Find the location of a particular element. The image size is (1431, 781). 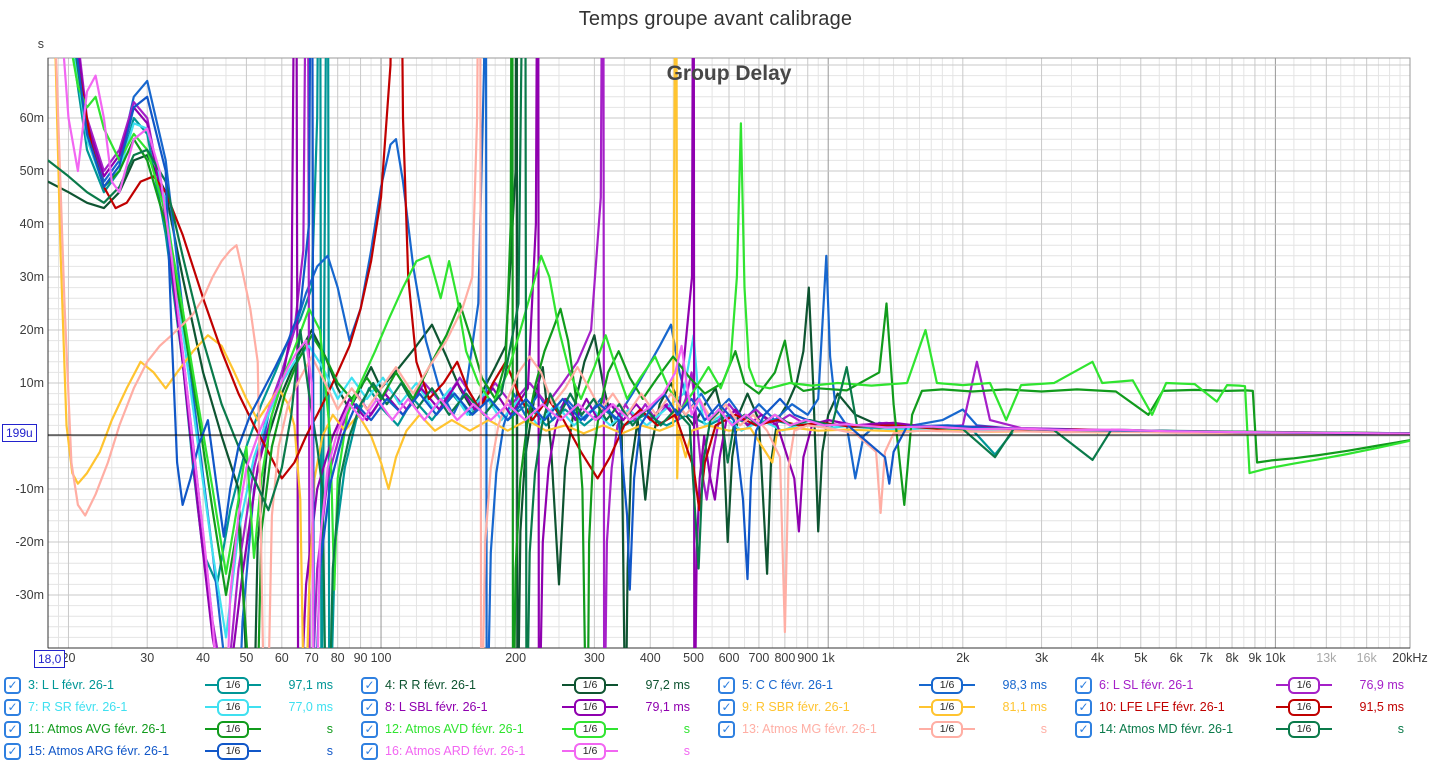

legend-entry-12: ✓ 12: Atmos AVD févr. 26-1 1/6 s is located at coordinates (539, 729).